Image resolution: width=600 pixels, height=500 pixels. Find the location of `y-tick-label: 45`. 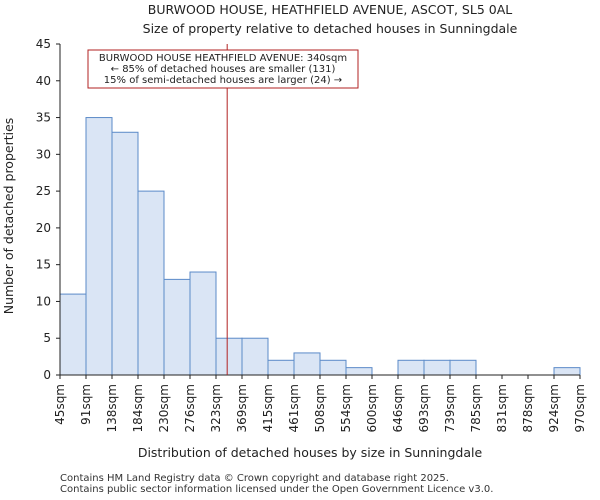

y-tick-label: 45 is located at coordinates (43, 44).